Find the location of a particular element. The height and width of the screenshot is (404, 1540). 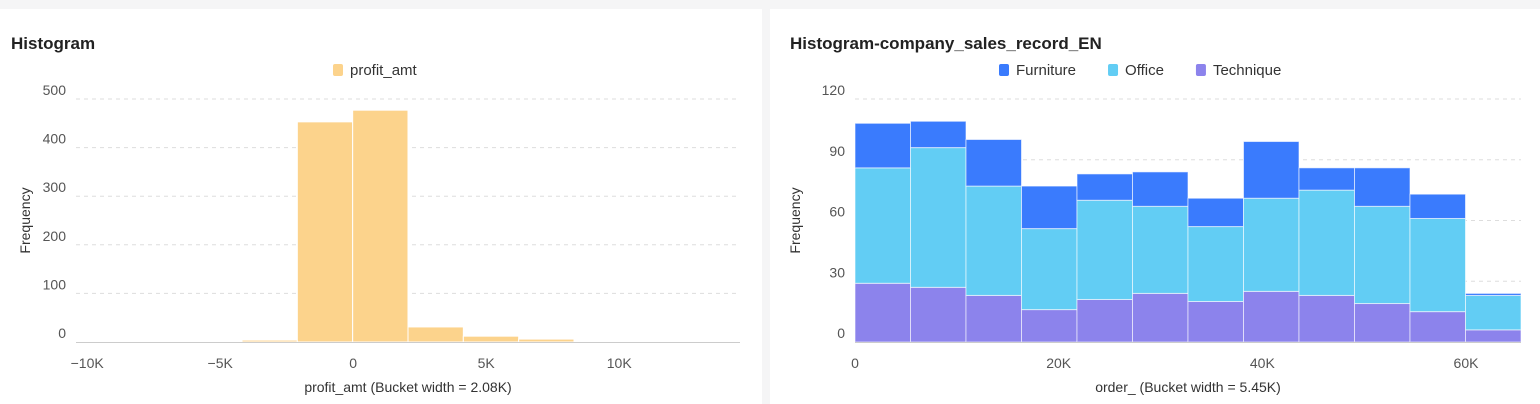

legend-label: profit_amt is located at coordinates (384, 70).